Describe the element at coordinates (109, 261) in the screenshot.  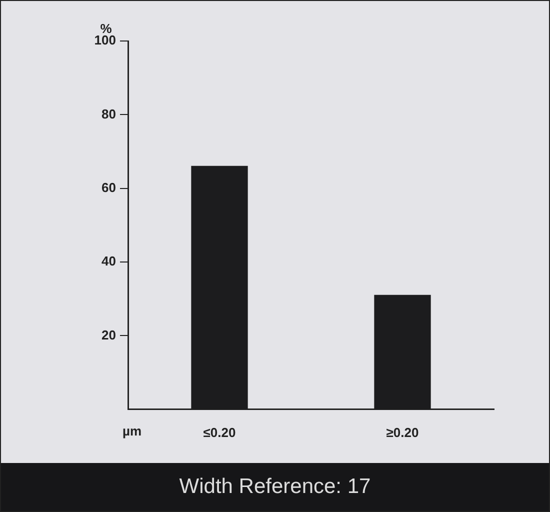
I see `y-tick-label: 40` at that location.